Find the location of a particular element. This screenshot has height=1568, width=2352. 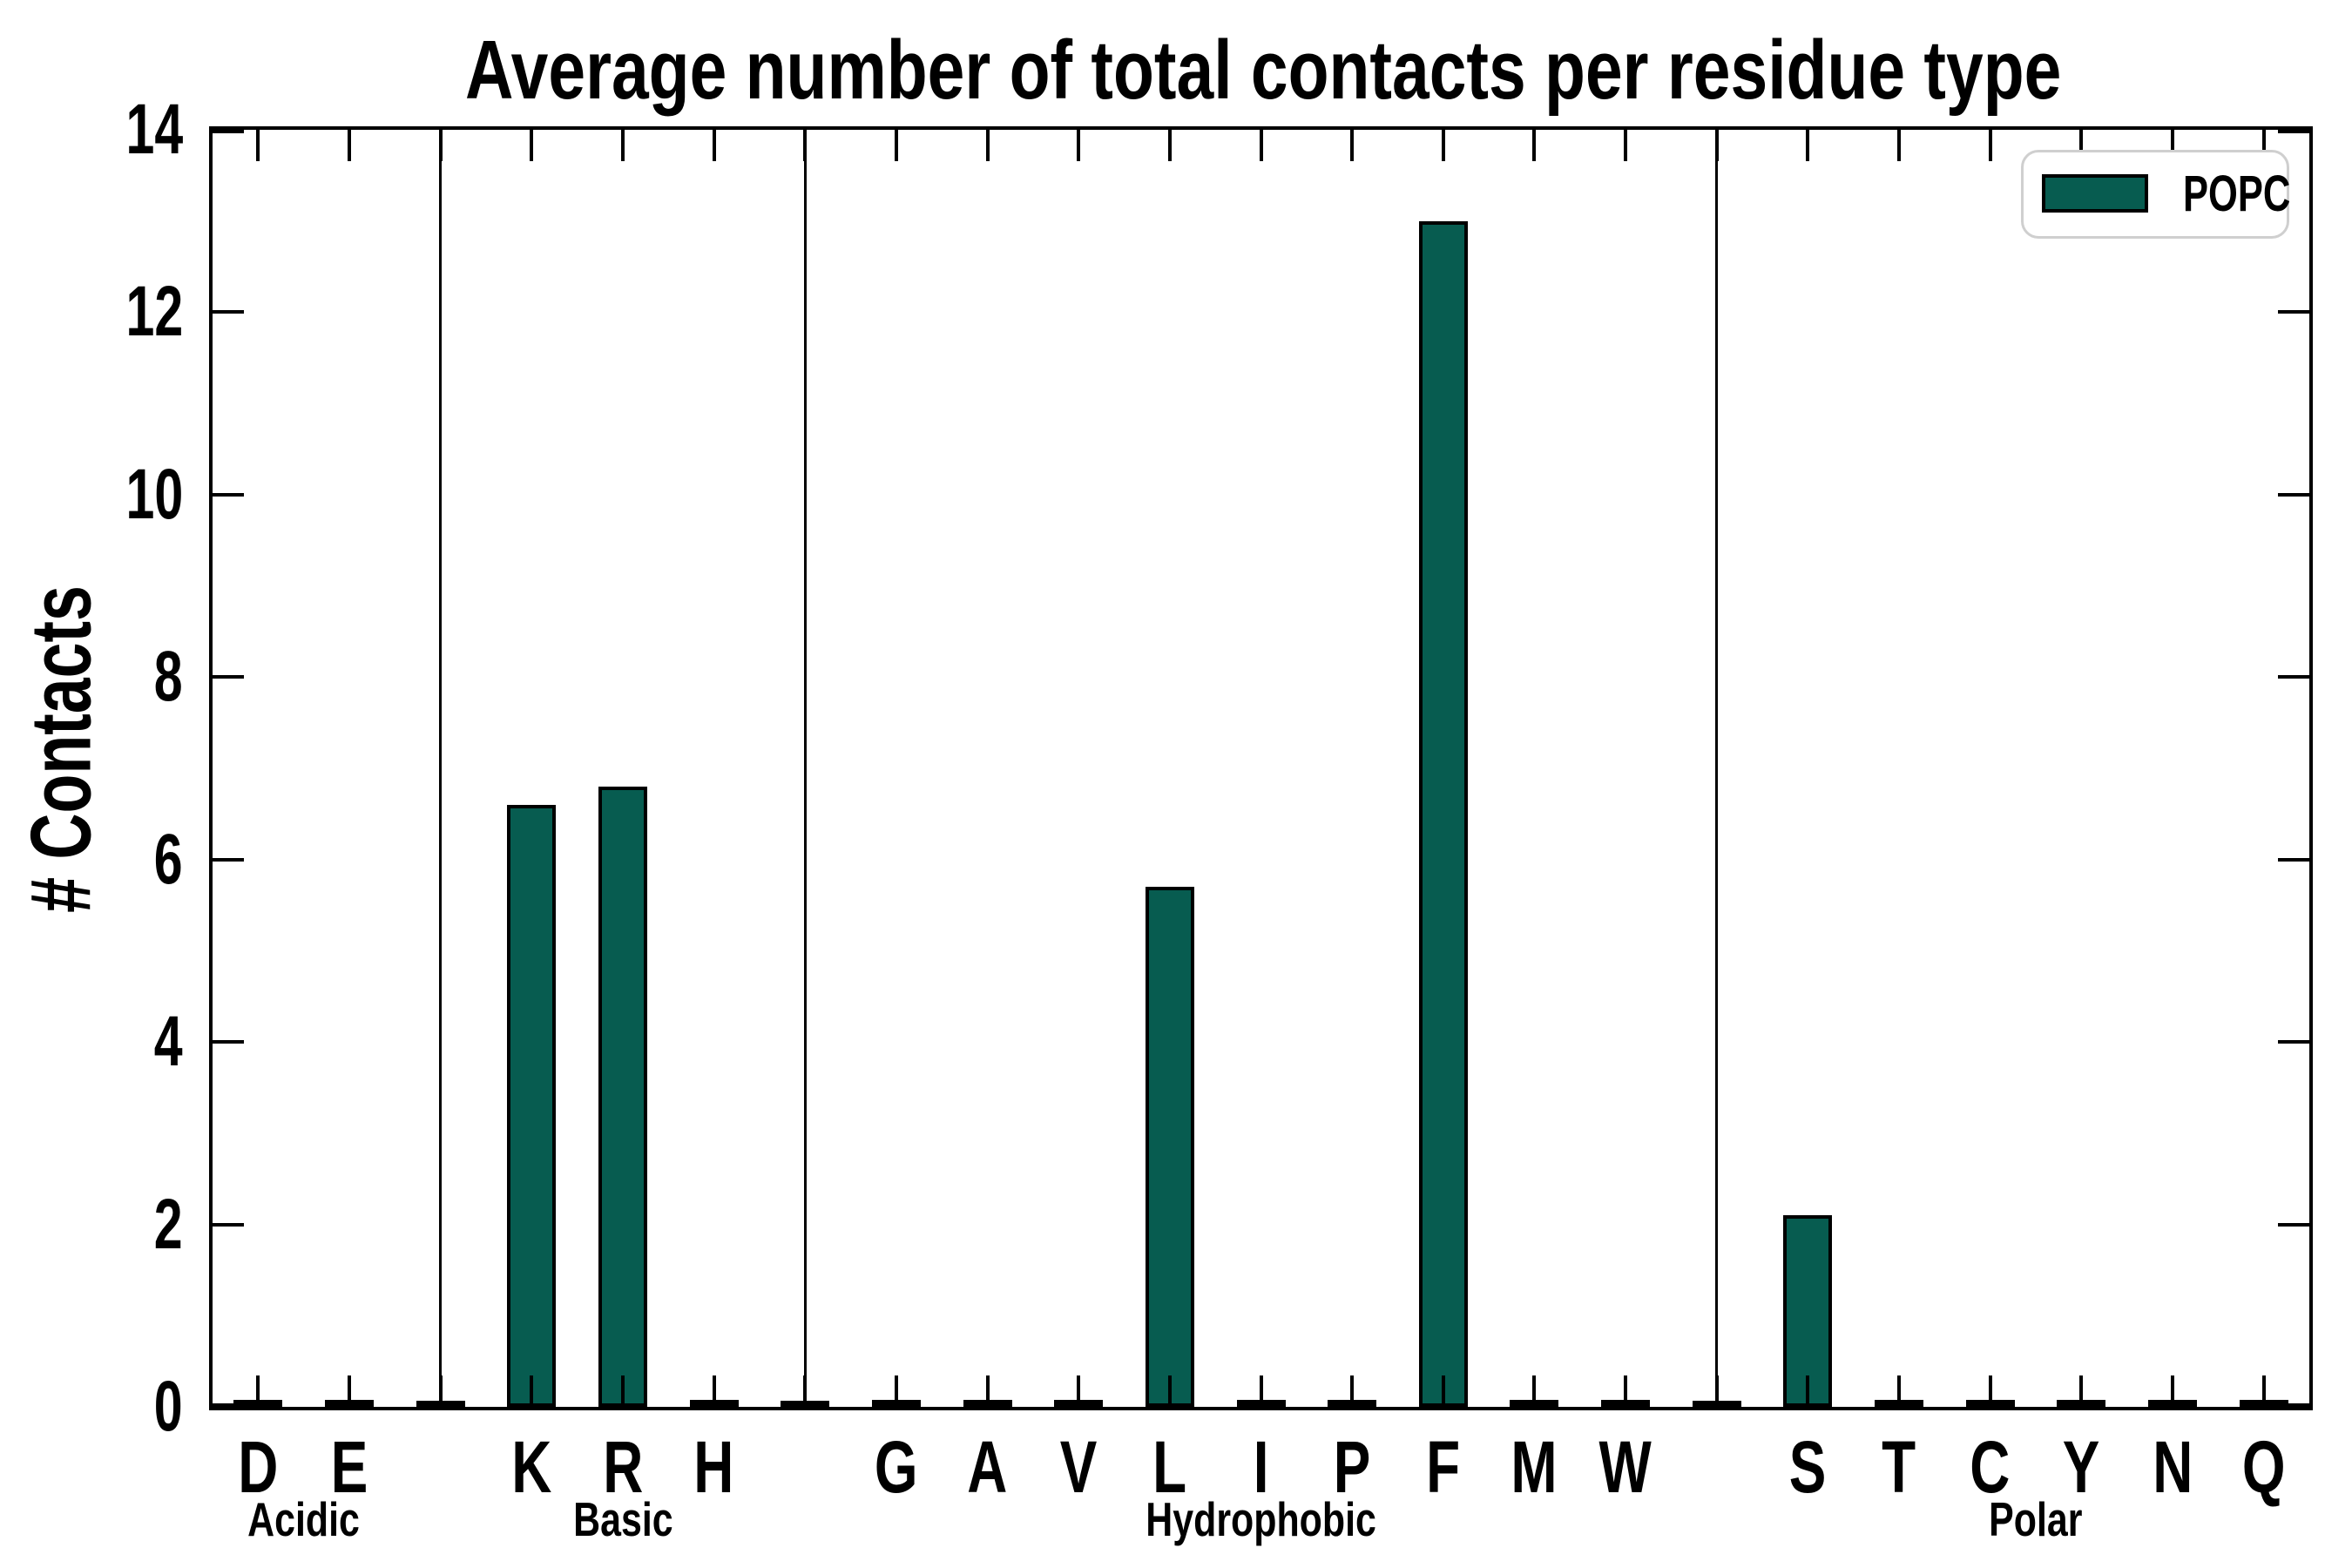

x-tick-label-Y-text: Y is located at coordinates (2081, 1467).